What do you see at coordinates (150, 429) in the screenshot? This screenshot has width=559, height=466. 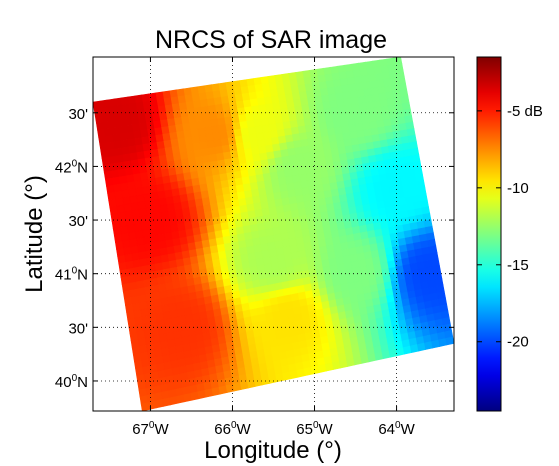 I see `x-tick-label: 670W` at bounding box center [150, 429].